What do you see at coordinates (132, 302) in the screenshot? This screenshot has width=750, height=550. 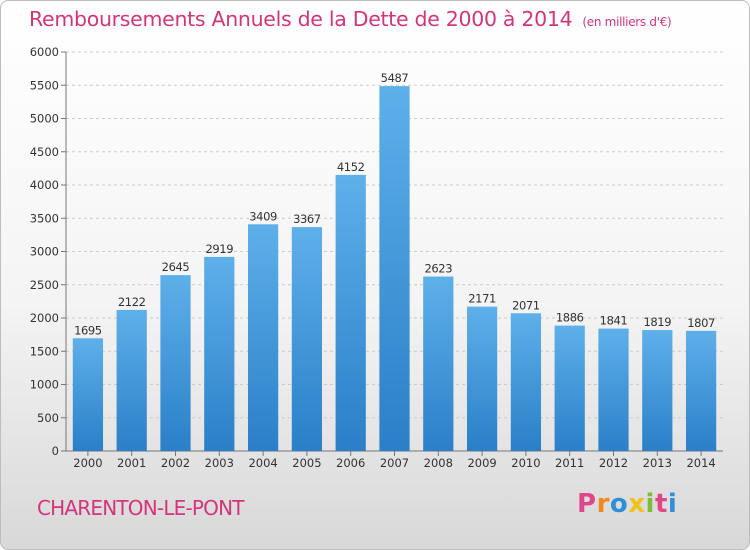 I see `bar-value-label: 2122` at bounding box center [132, 302].